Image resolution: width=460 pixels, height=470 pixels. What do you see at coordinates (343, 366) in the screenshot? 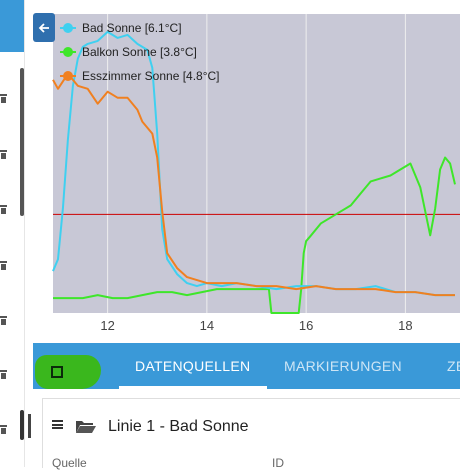
I see `tab-markierungen: MARKIERUNGEN` at bounding box center [343, 366].